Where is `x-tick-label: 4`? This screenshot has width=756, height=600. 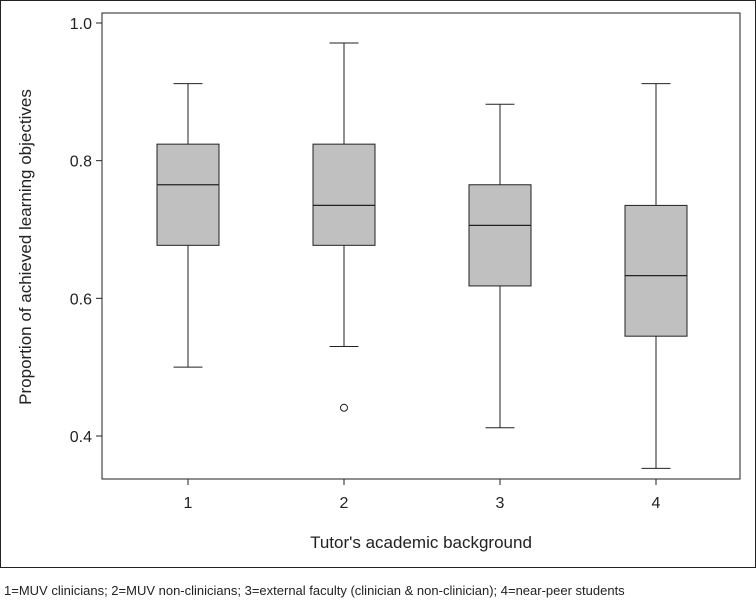
x-tick-label: 4 is located at coordinates (656, 503).